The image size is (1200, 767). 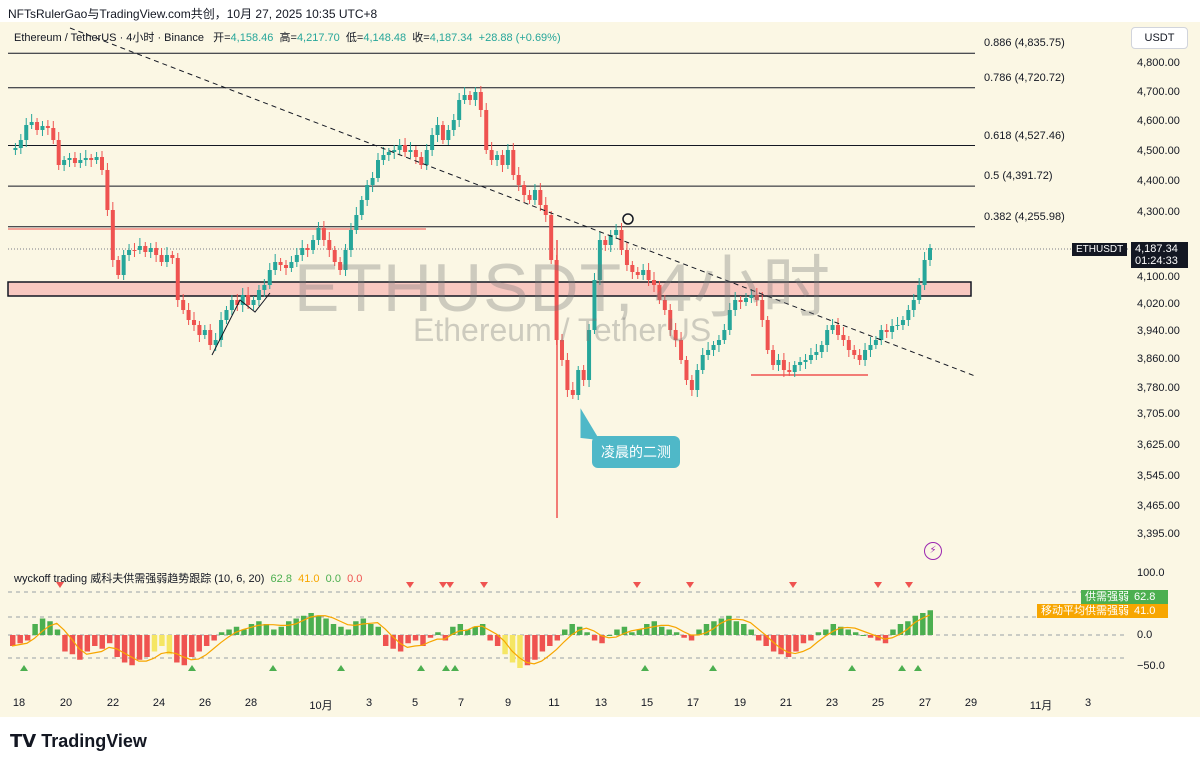 What do you see at coordinates (636, 452) in the screenshot?
I see `annotation-callout: 凌晨的二测` at bounding box center [636, 452].